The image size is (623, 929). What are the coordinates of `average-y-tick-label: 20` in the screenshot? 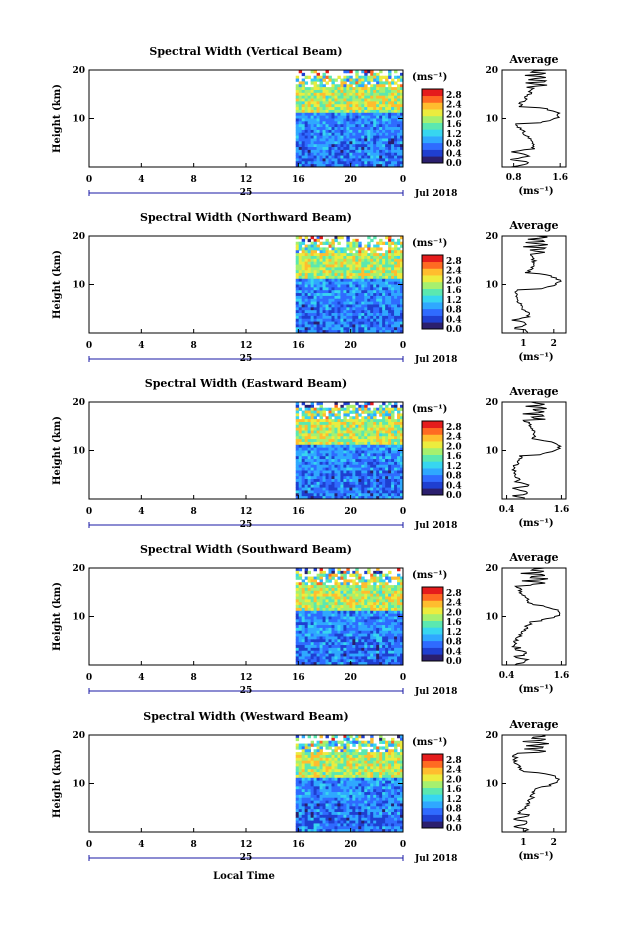 It's located at (491, 403).